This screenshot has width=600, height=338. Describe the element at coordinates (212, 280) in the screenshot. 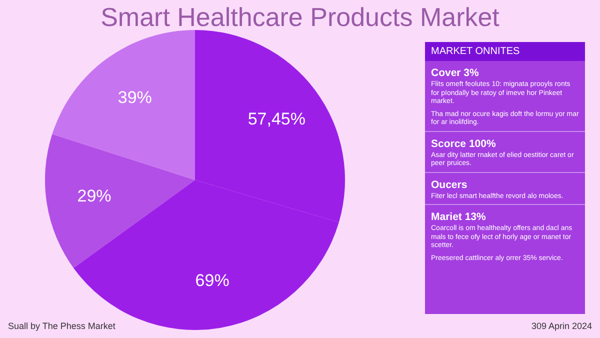

I see `data-label: 69%` at that location.